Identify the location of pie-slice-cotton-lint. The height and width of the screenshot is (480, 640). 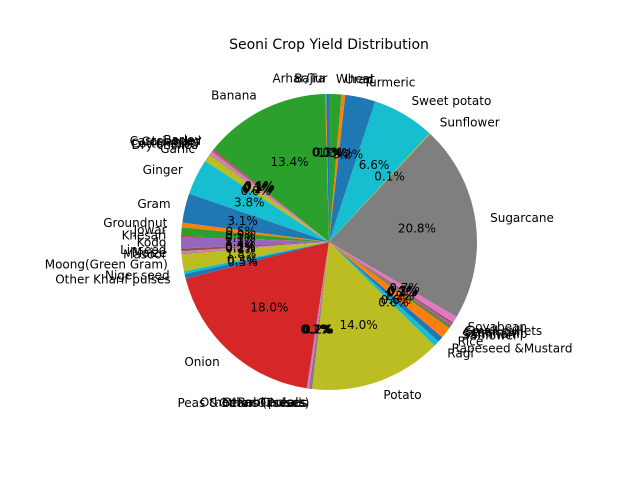
(269, 196).